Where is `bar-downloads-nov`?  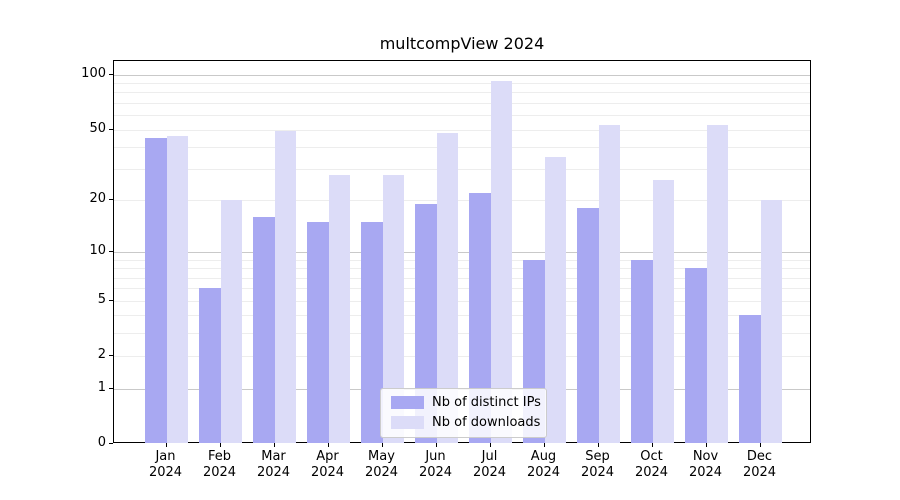
bar-downloads-nov is located at coordinates (717, 283).